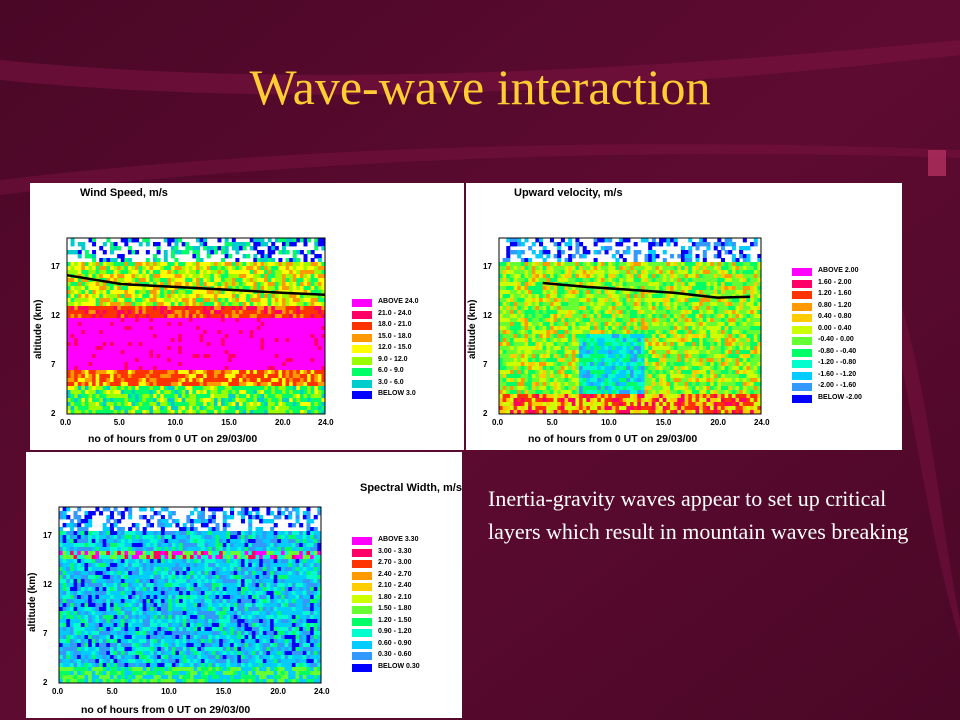 The height and width of the screenshot is (720, 960). What do you see at coordinates (124, 193) in the screenshot?
I see `chart-title: Wind Speed, m/s` at bounding box center [124, 193].